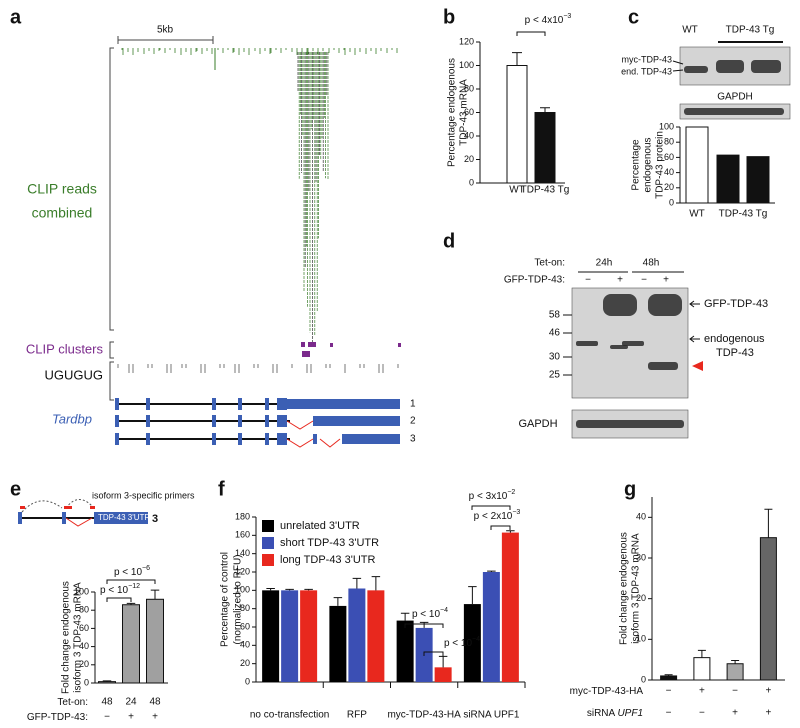 This screenshot has height=728, width=800. Describe the element at coordinates (329, 543) in the screenshot. I see `legend-label: short TDP-43 3'UTR` at that location.